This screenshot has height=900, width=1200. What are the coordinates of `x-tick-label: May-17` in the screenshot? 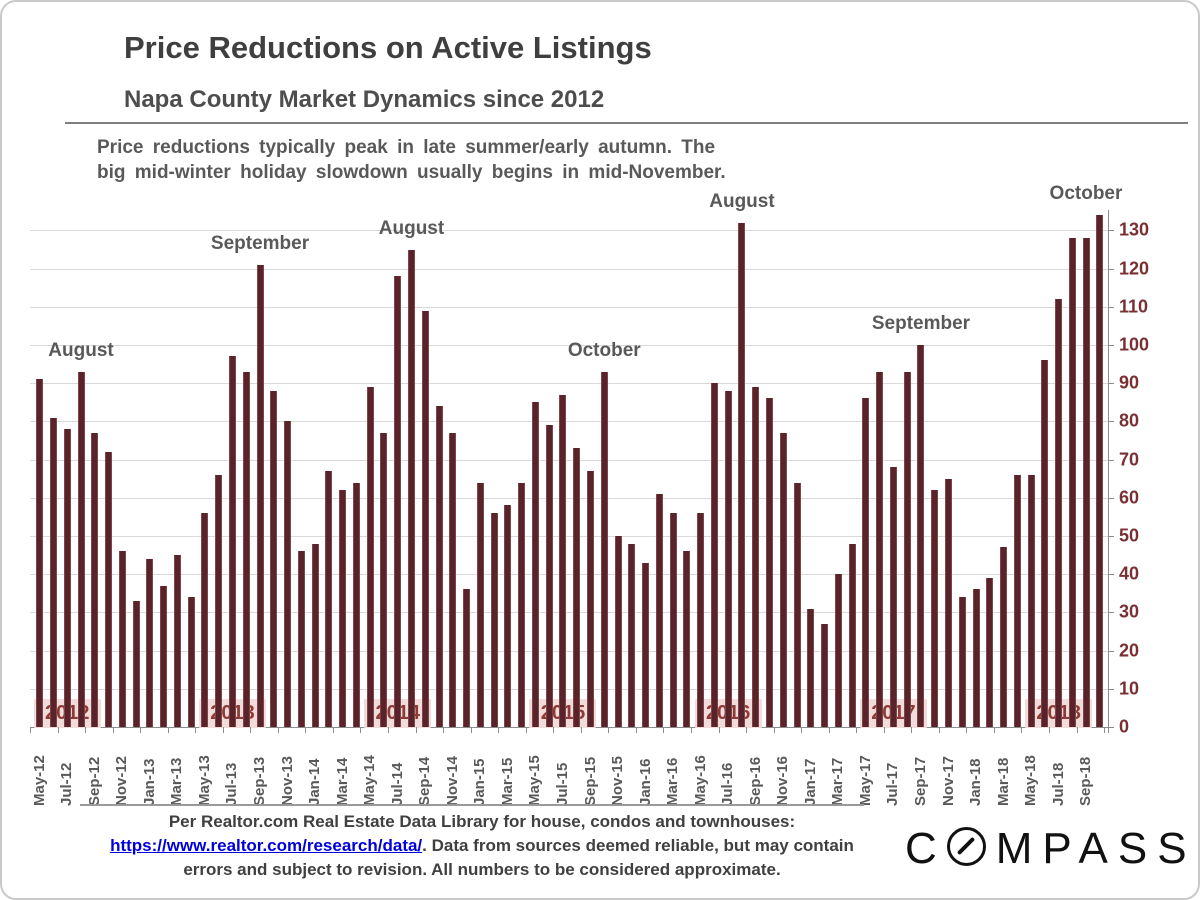 It's located at (865, 780).